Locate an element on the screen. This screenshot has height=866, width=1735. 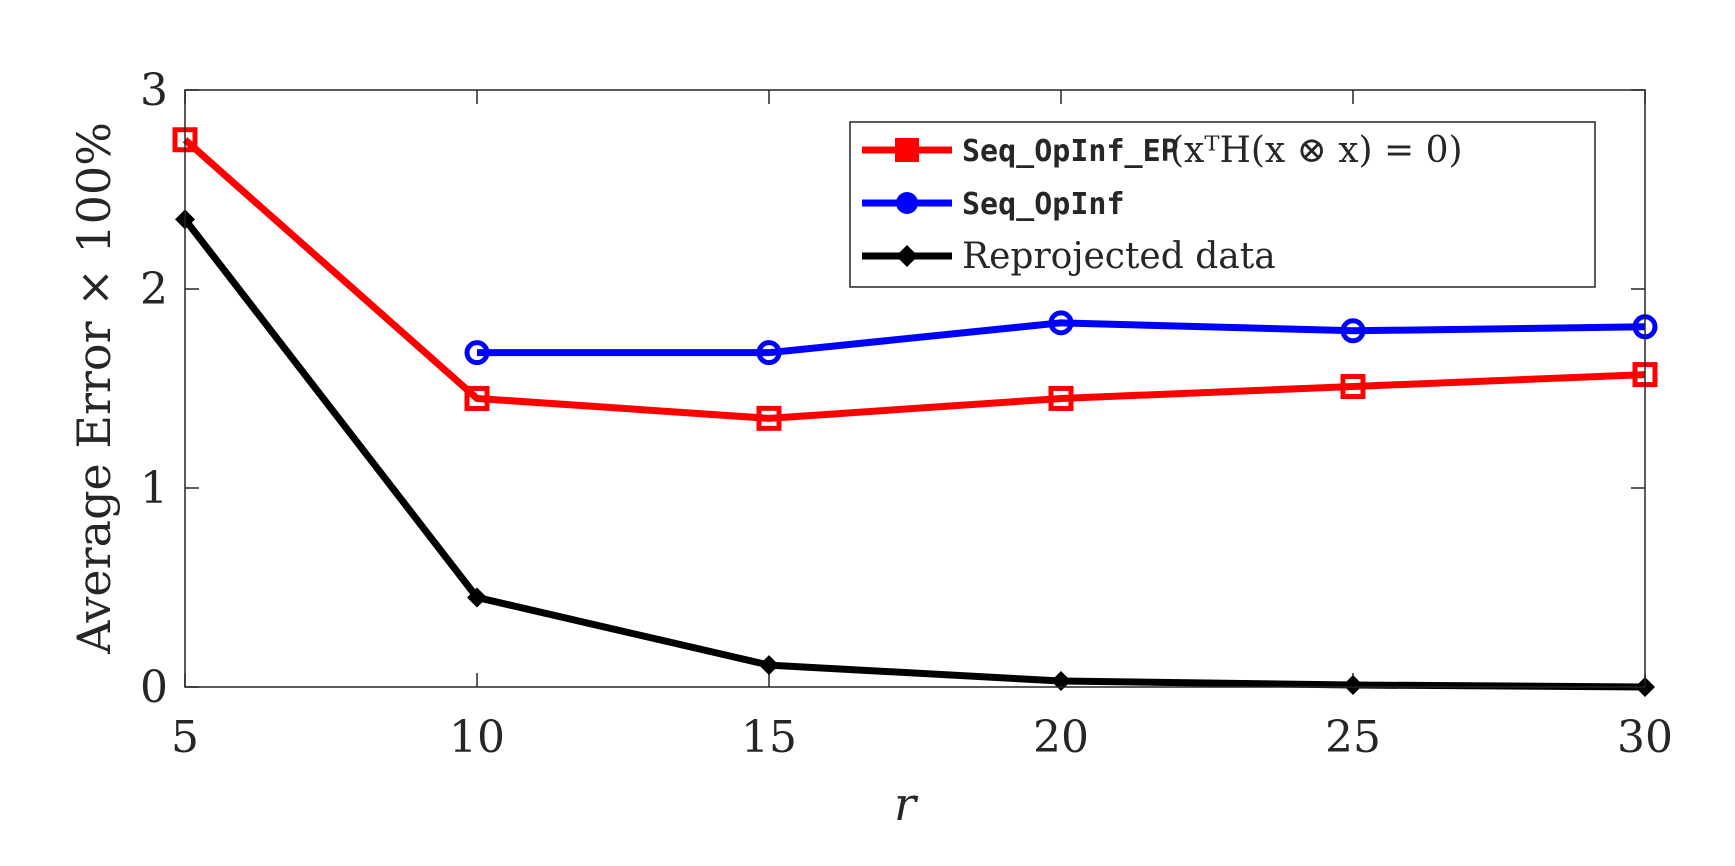
x-tick-label: 15 is located at coordinates (769, 737).